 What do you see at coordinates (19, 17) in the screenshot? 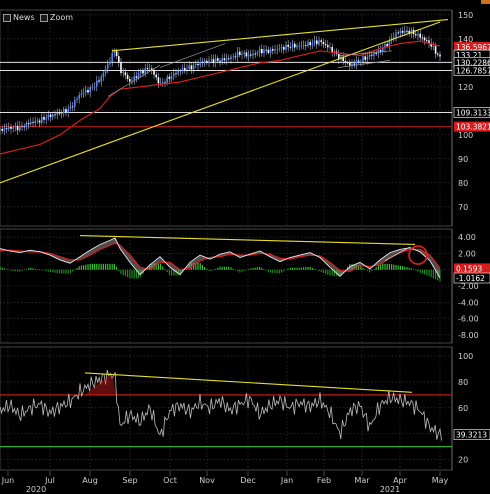
I see `news-toggle: News` at bounding box center [19, 17].